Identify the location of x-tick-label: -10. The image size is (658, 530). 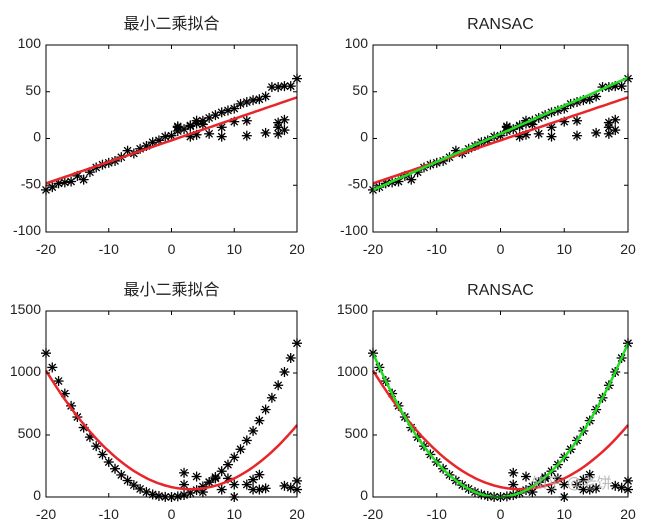
(437, 249).